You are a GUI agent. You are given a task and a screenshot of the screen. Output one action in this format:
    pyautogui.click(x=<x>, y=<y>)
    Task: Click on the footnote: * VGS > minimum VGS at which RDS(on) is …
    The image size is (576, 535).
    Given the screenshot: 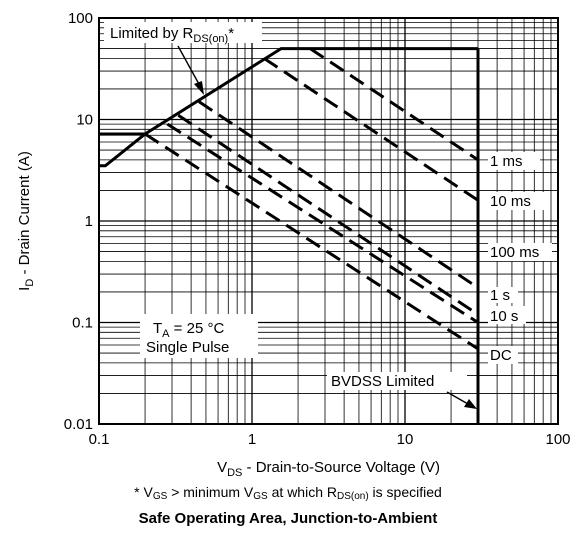 What is the action you would take?
    pyautogui.click(x=288, y=493)
    